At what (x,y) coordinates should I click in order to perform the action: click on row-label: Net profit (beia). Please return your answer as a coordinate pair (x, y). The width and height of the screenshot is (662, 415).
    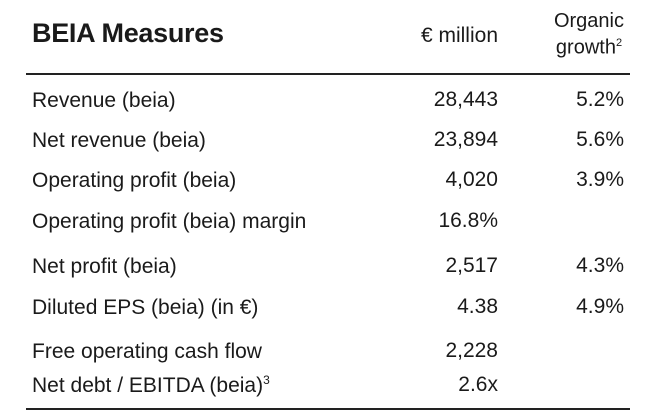
    Looking at the image, I should click on (104, 266).